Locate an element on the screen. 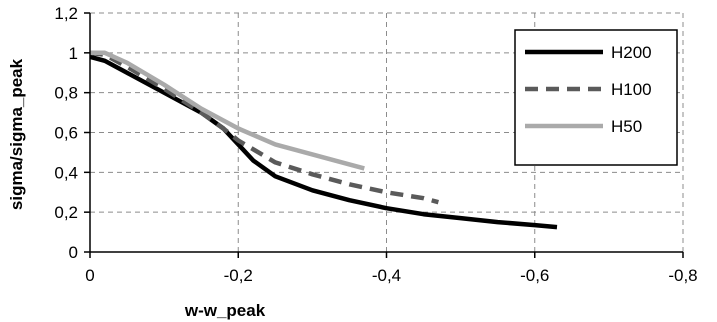  x-tick-label: -0,6 is located at coordinates (534, 275).